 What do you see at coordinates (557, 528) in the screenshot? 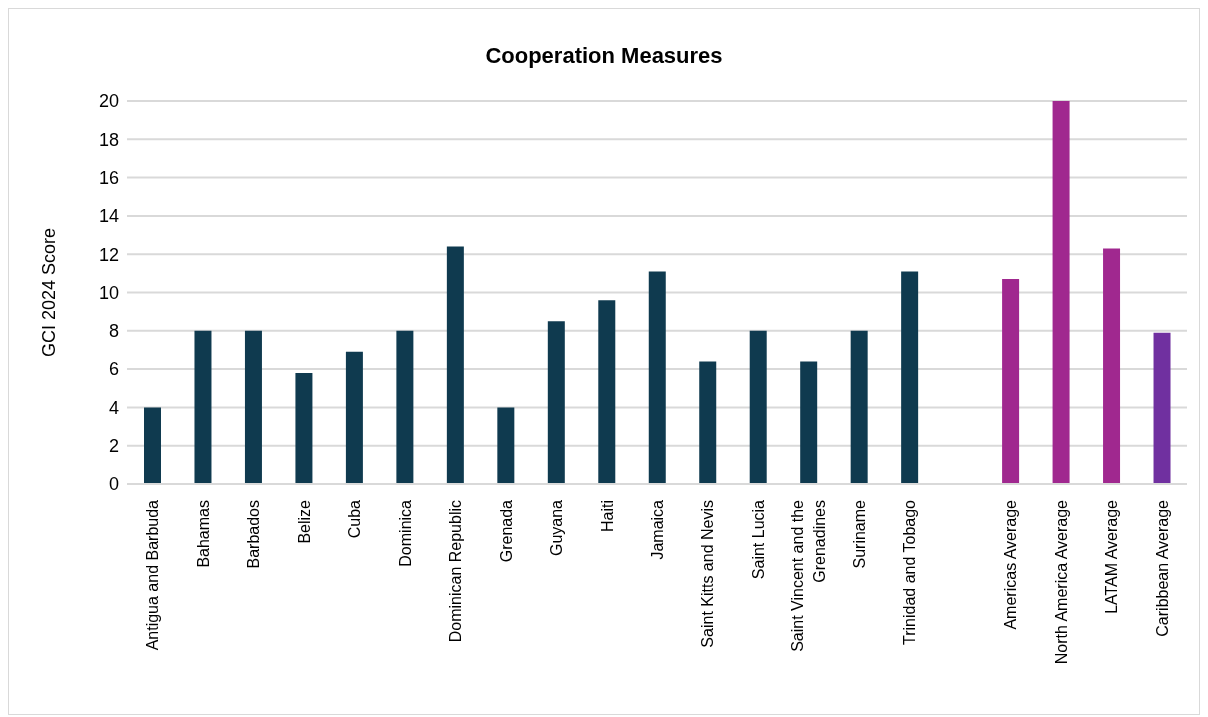
I see `x-tick-label: Guyana` at bounding box center [557, 528].